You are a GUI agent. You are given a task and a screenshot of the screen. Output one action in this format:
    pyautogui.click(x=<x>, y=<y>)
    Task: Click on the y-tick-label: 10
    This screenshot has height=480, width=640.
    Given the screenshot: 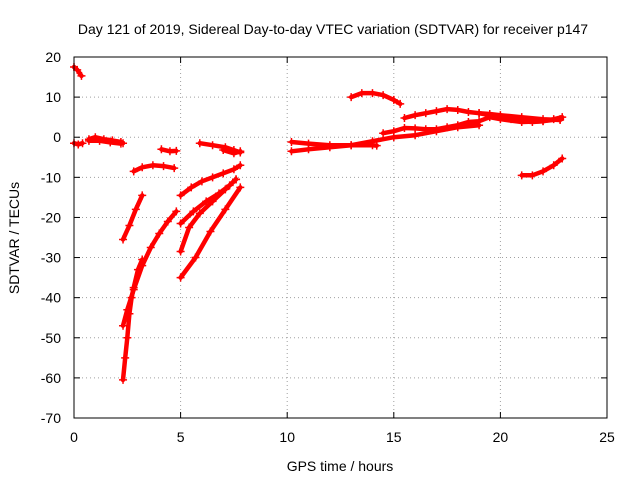 What is the action you would take?
    pyautogui.click(x=53, y=97)
    